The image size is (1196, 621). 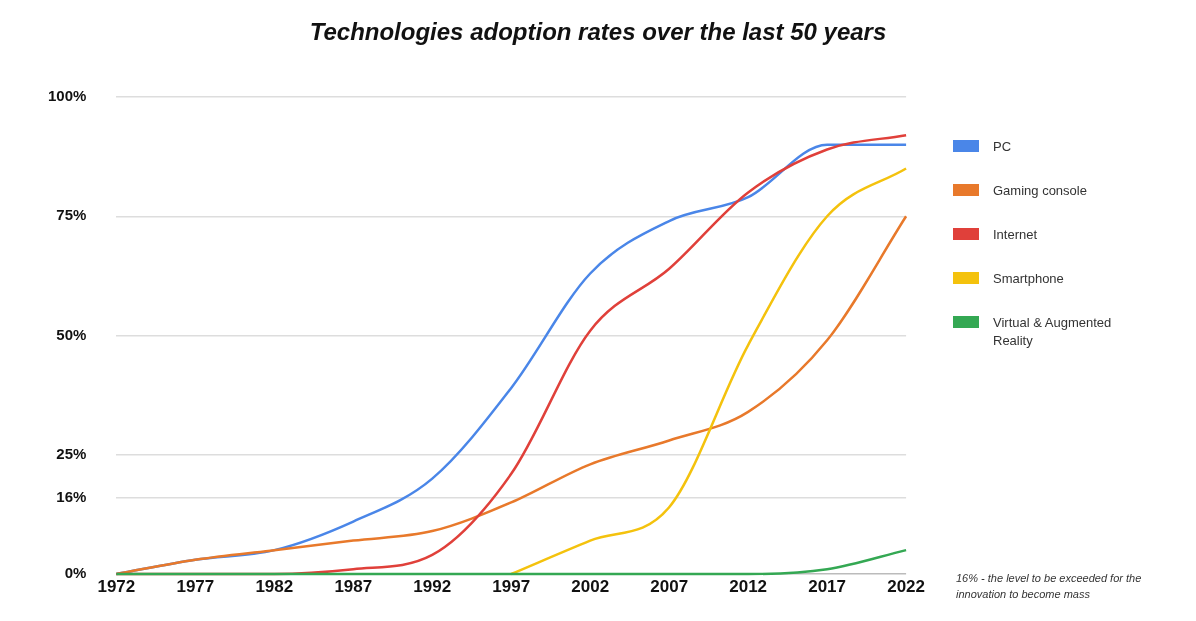 I want to click on y-tick-label: 25%, so click(x=71, y=453).